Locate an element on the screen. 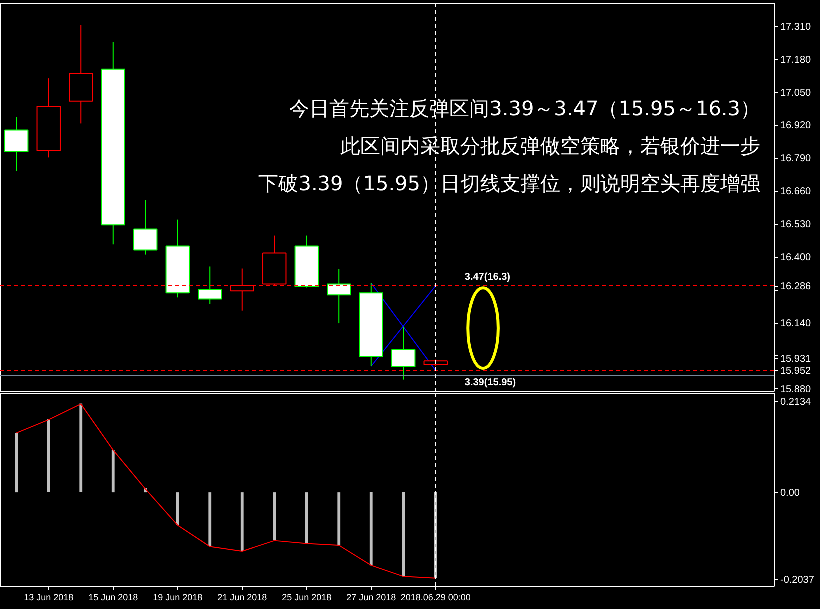 The width and height of the screenshot is (820, 609). ref-line-label: 15.931 is located at coordinates (796, 360).